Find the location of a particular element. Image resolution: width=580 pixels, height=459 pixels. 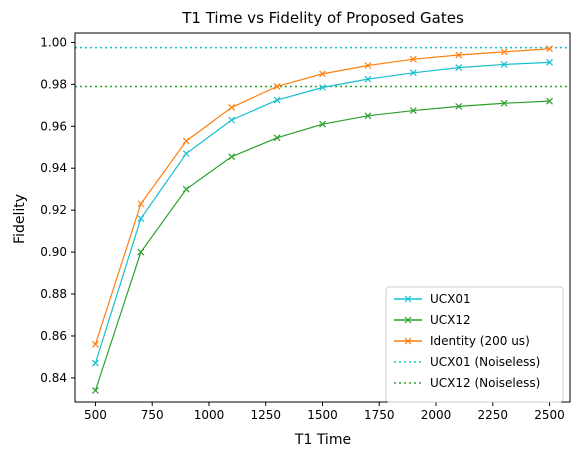

x-tick-label: 2000 is located at coordinates (436, 415).